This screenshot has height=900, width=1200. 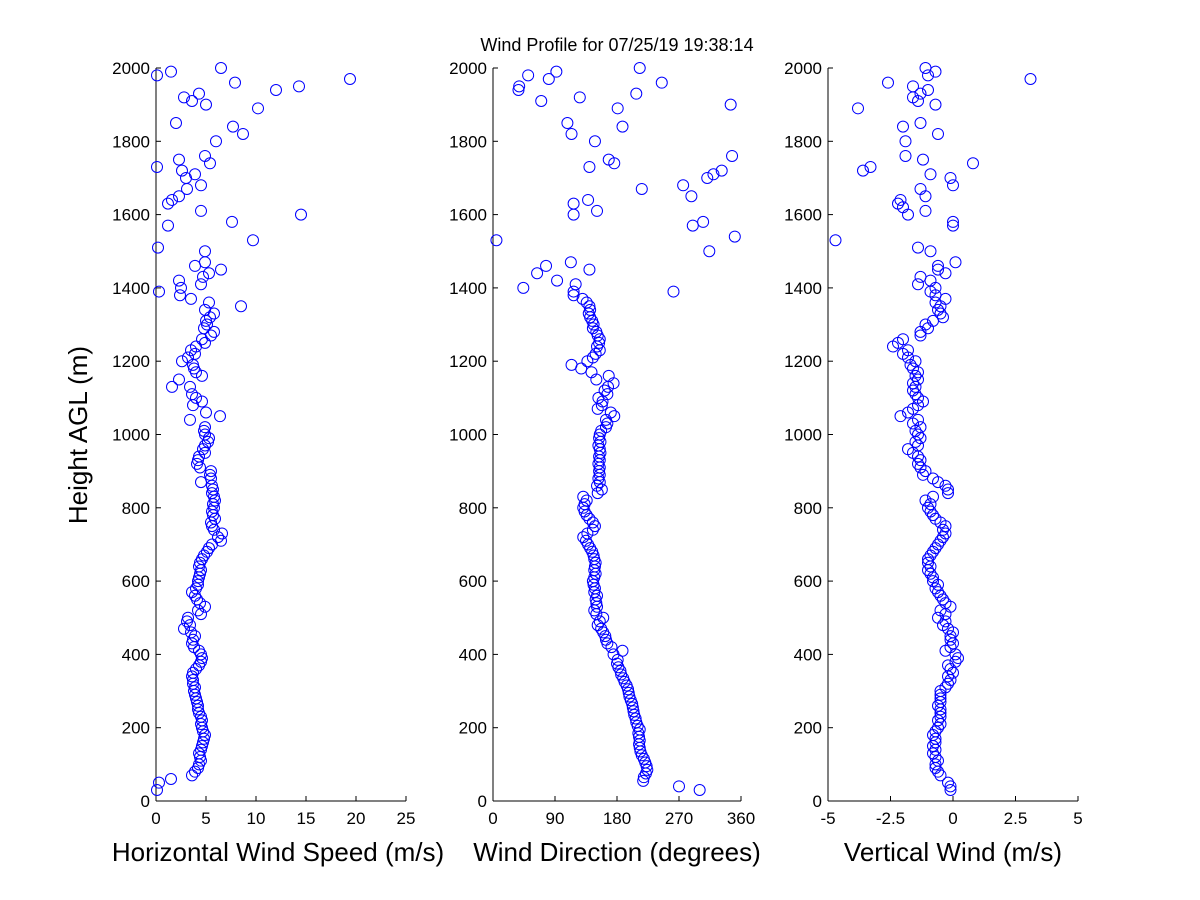 What do you see at coordinates (679, 818) in the screenshot?
I see `direction-xtick-label: 270` at bounding box center [679, 818].